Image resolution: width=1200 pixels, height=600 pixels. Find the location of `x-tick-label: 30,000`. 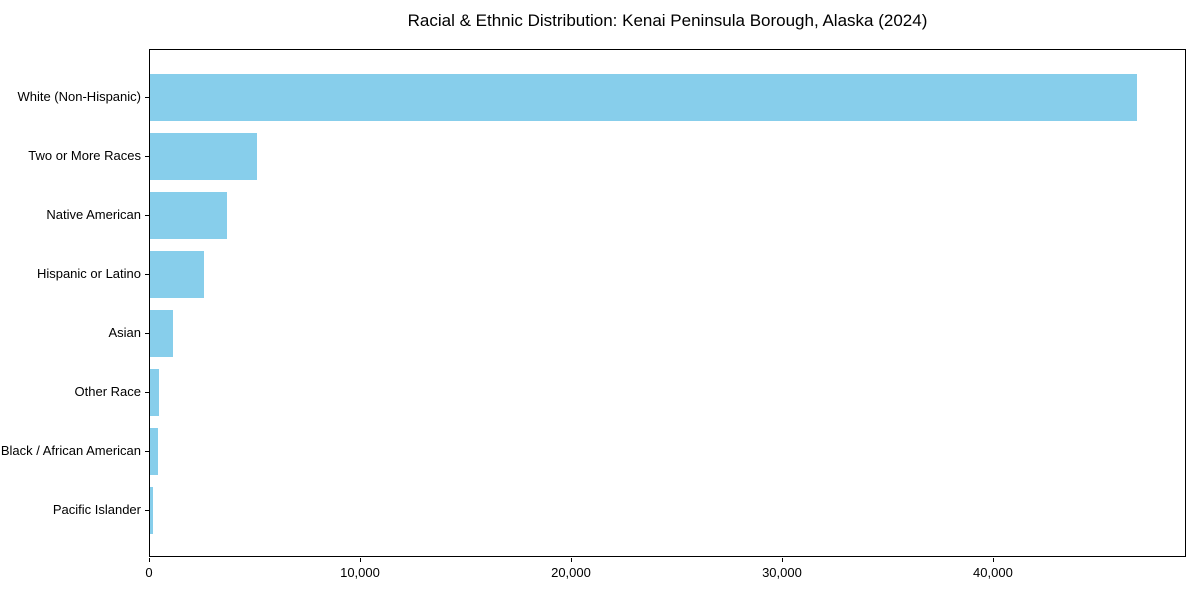

x-tick-label: 30,000 is located at coordinates (782, 572).